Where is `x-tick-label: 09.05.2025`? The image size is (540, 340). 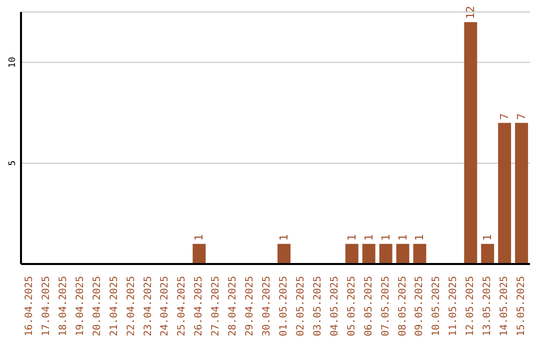
x-tick-label: 09.05.2025 is located at coordinates (420, 306).